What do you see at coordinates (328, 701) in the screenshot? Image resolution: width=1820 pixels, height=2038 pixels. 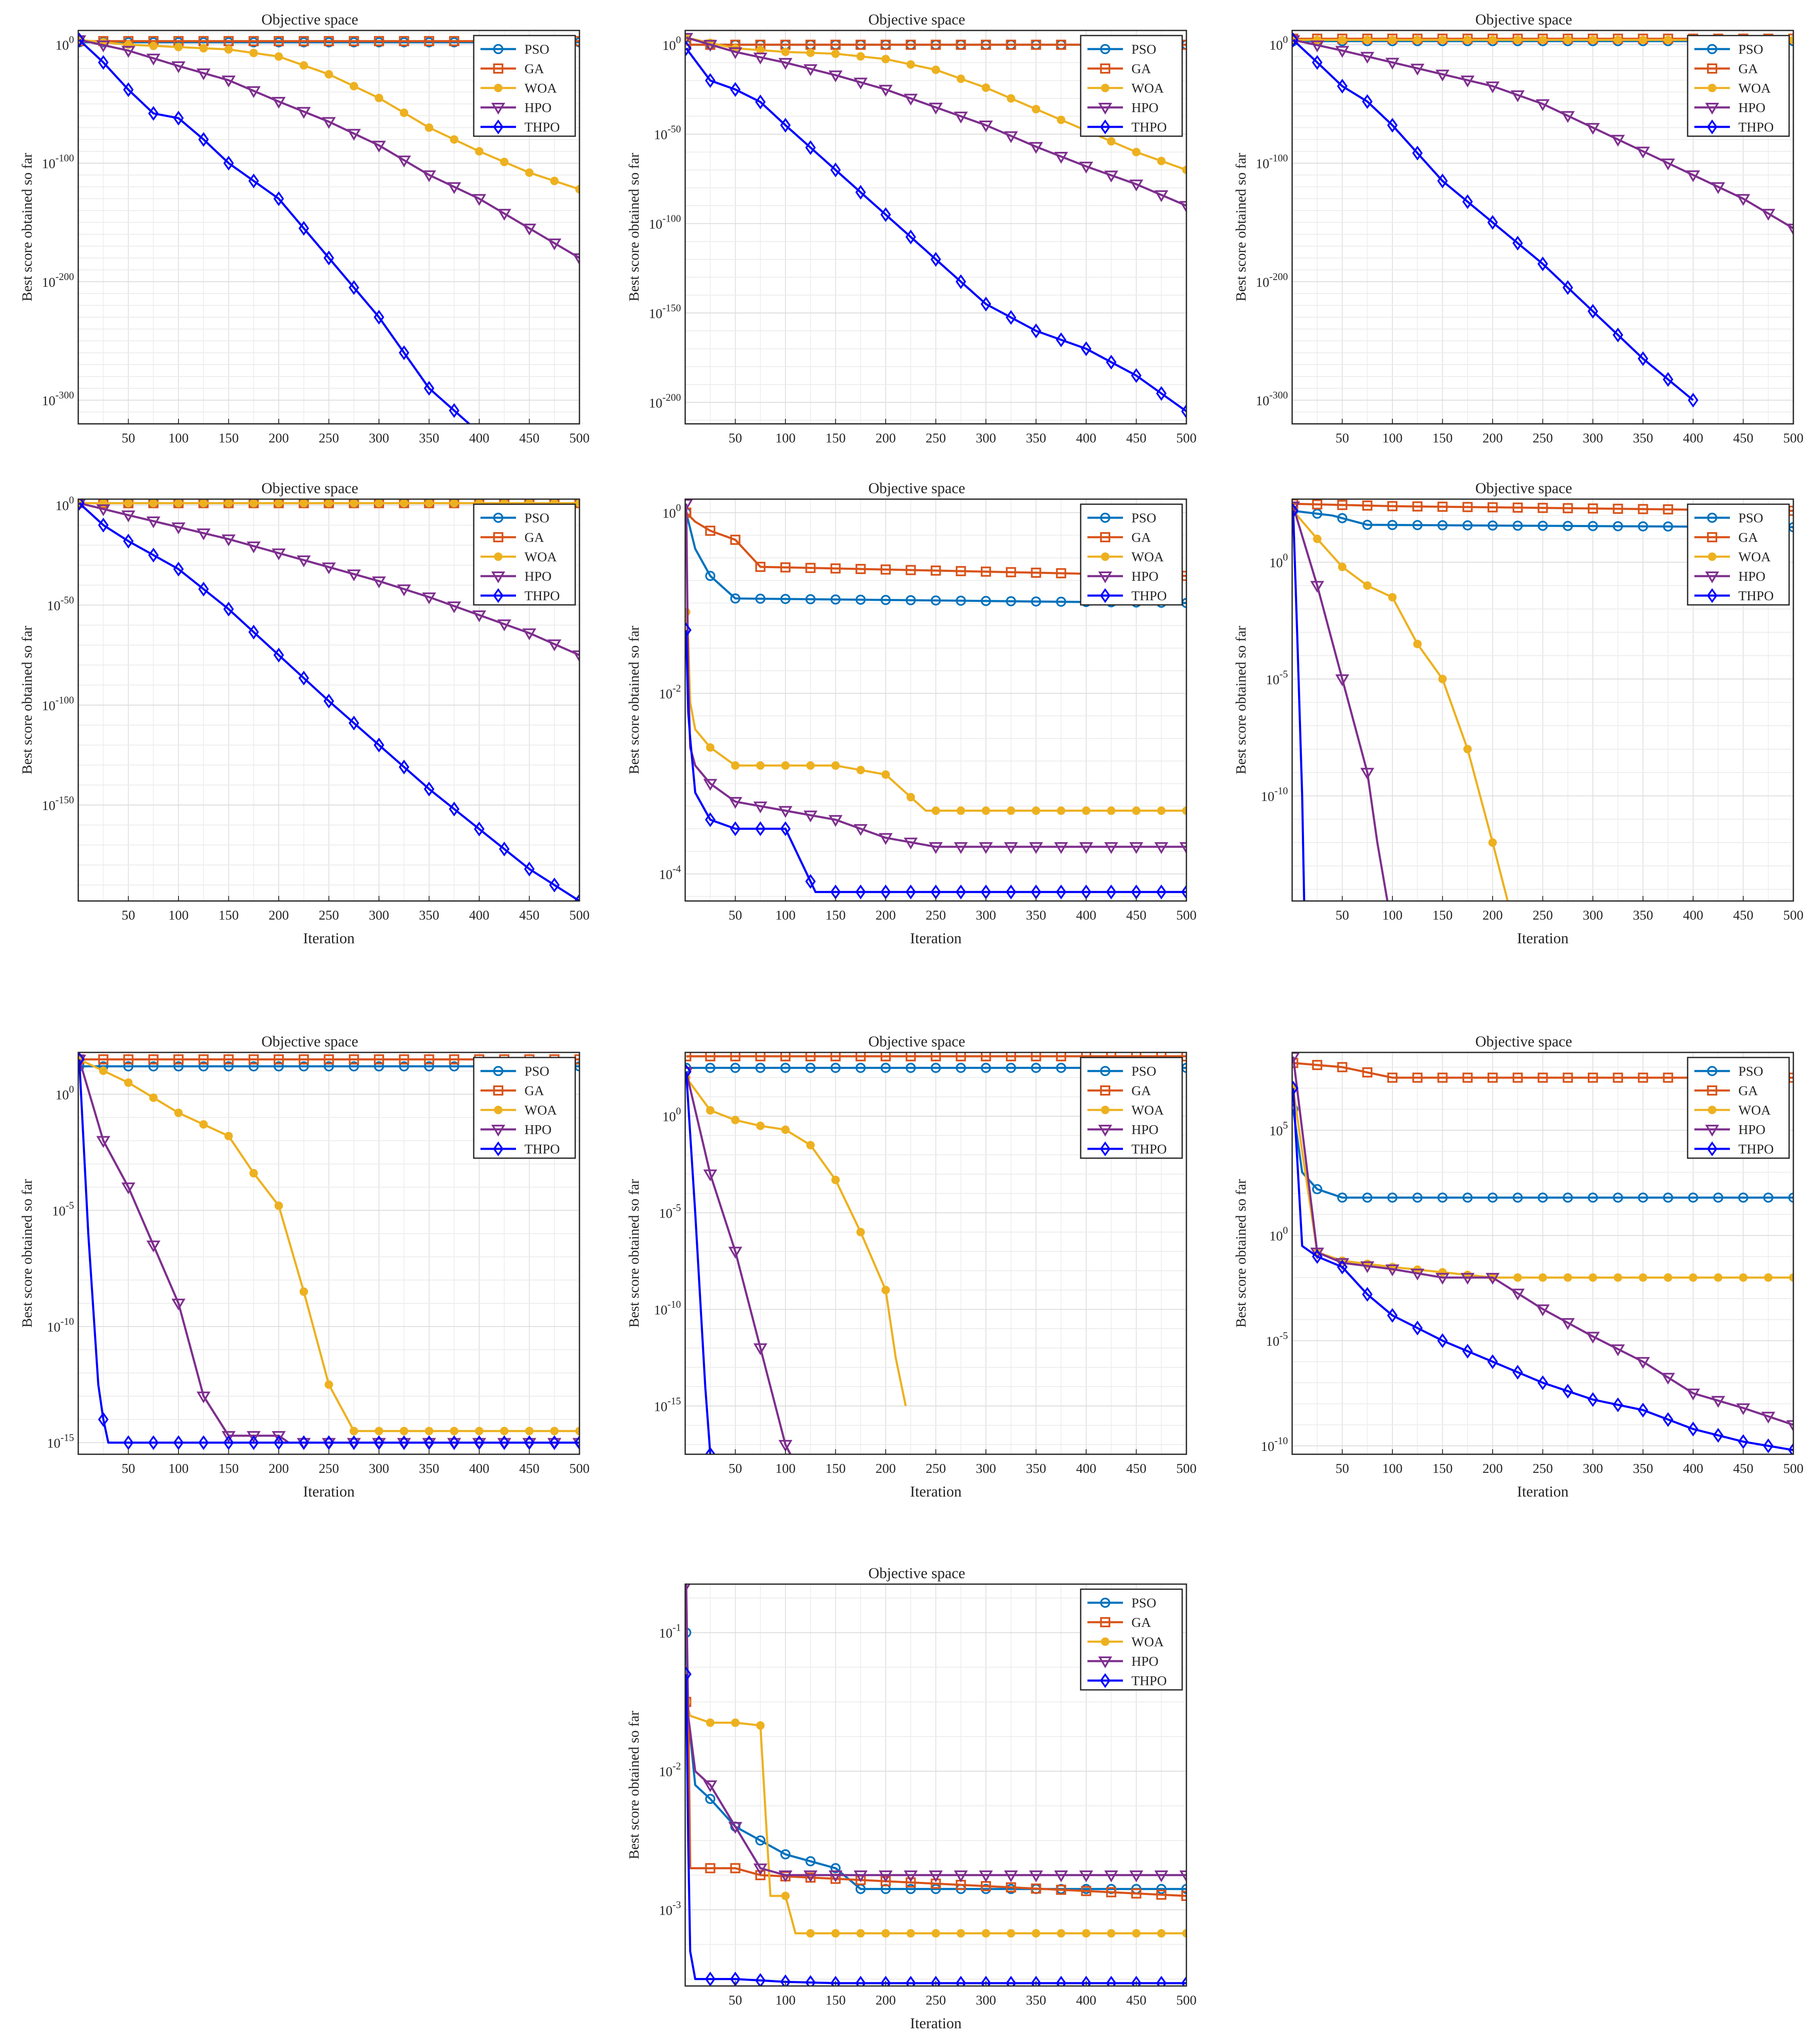 I see `line-thpo` at bounding box center [328, 701].